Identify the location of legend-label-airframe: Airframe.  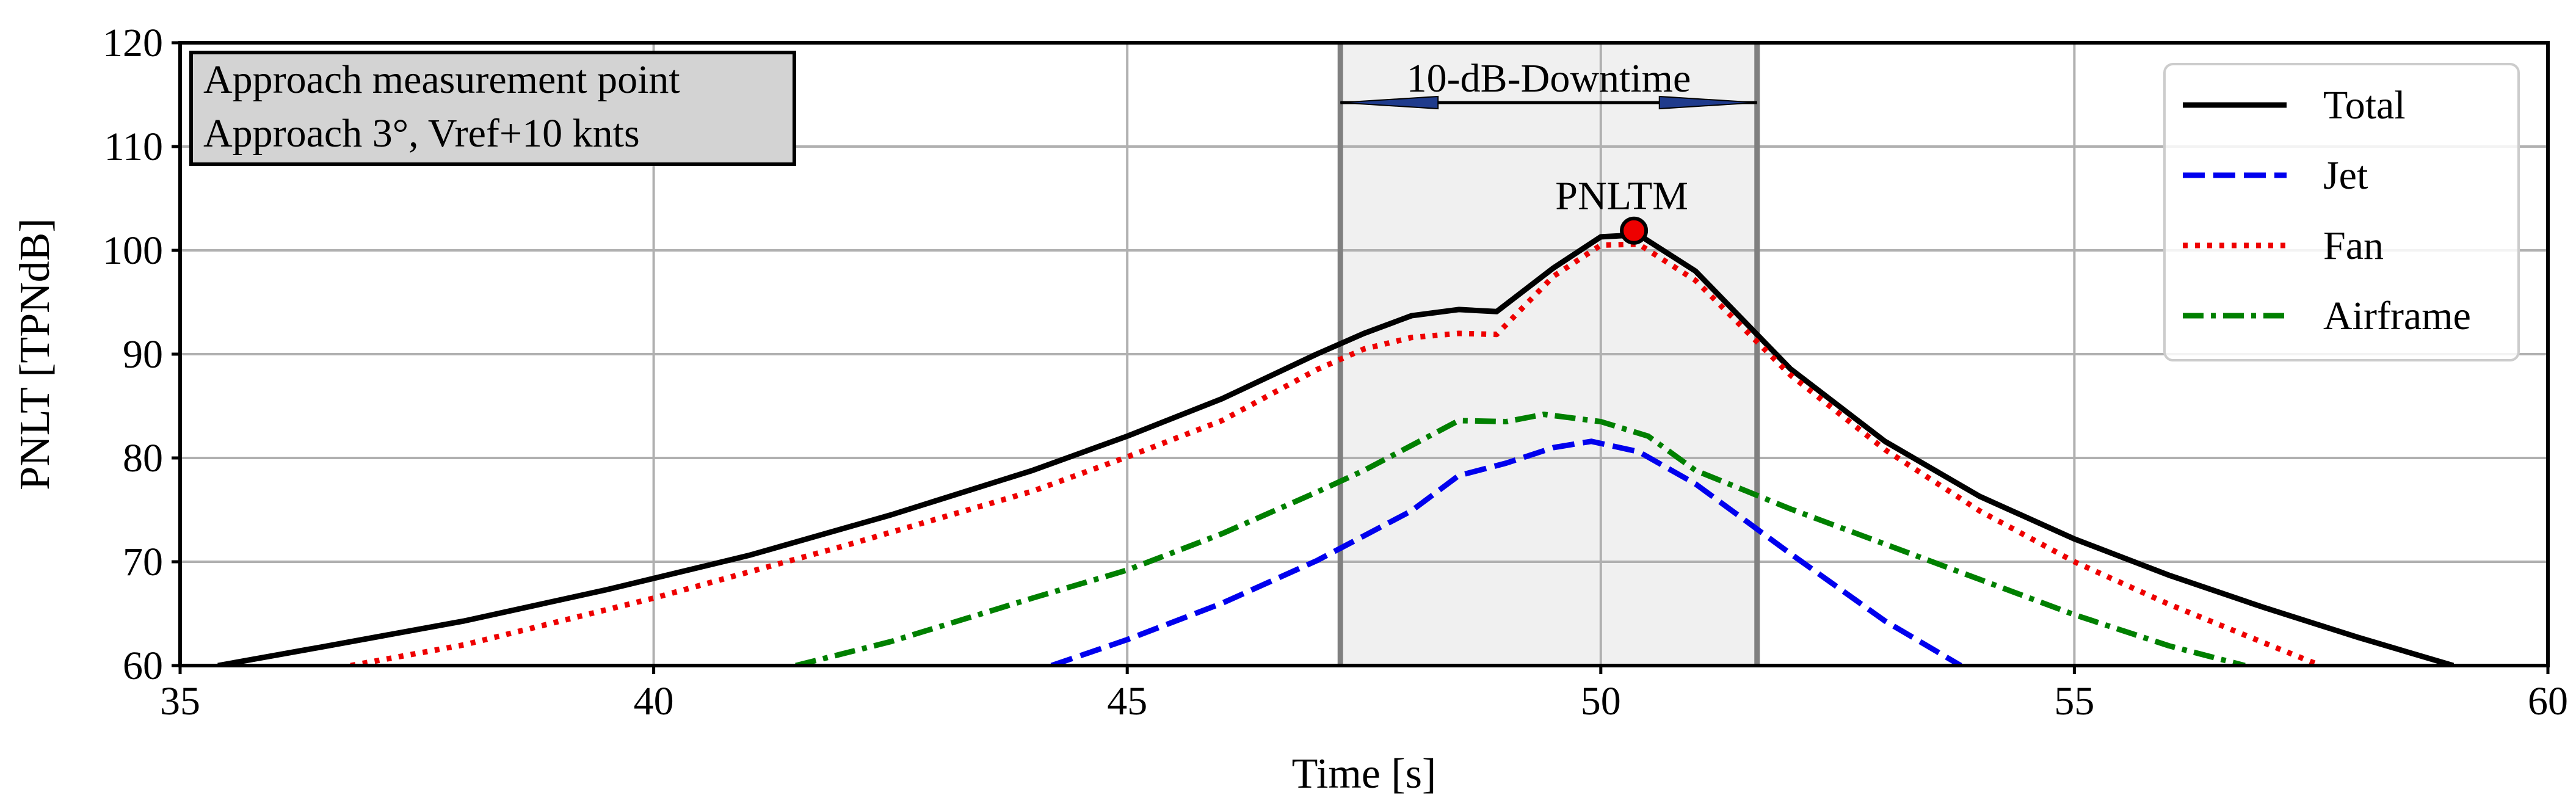
(2397, 316).